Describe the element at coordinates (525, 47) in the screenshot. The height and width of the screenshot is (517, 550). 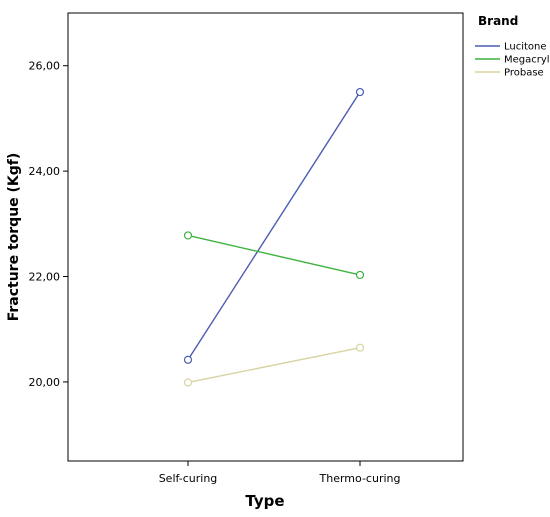
I see `legend-label-lucitone: Lucitone` at that location.